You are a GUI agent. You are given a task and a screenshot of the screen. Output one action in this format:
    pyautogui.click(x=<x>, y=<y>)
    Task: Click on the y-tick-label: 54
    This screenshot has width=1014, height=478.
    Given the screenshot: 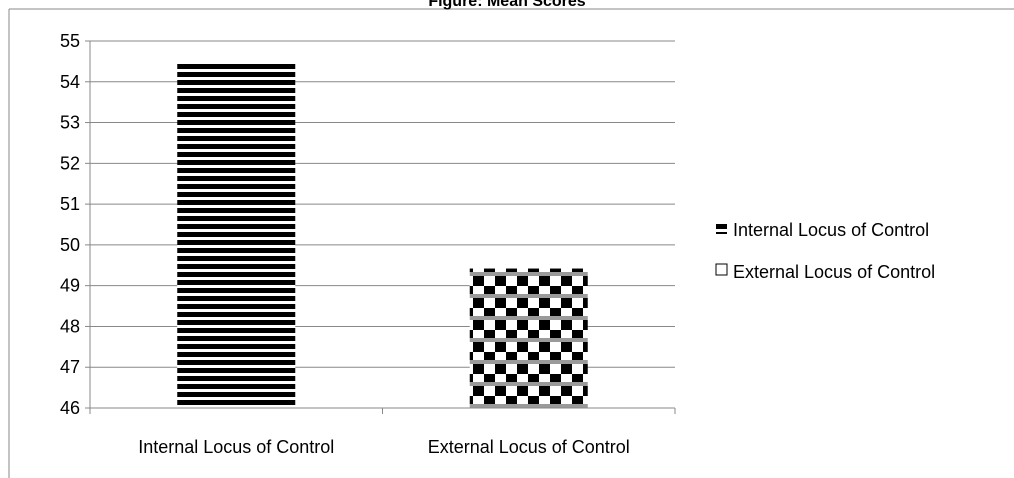 What is the action you would take?
    pyautogui.click(x=70, y=82)
    